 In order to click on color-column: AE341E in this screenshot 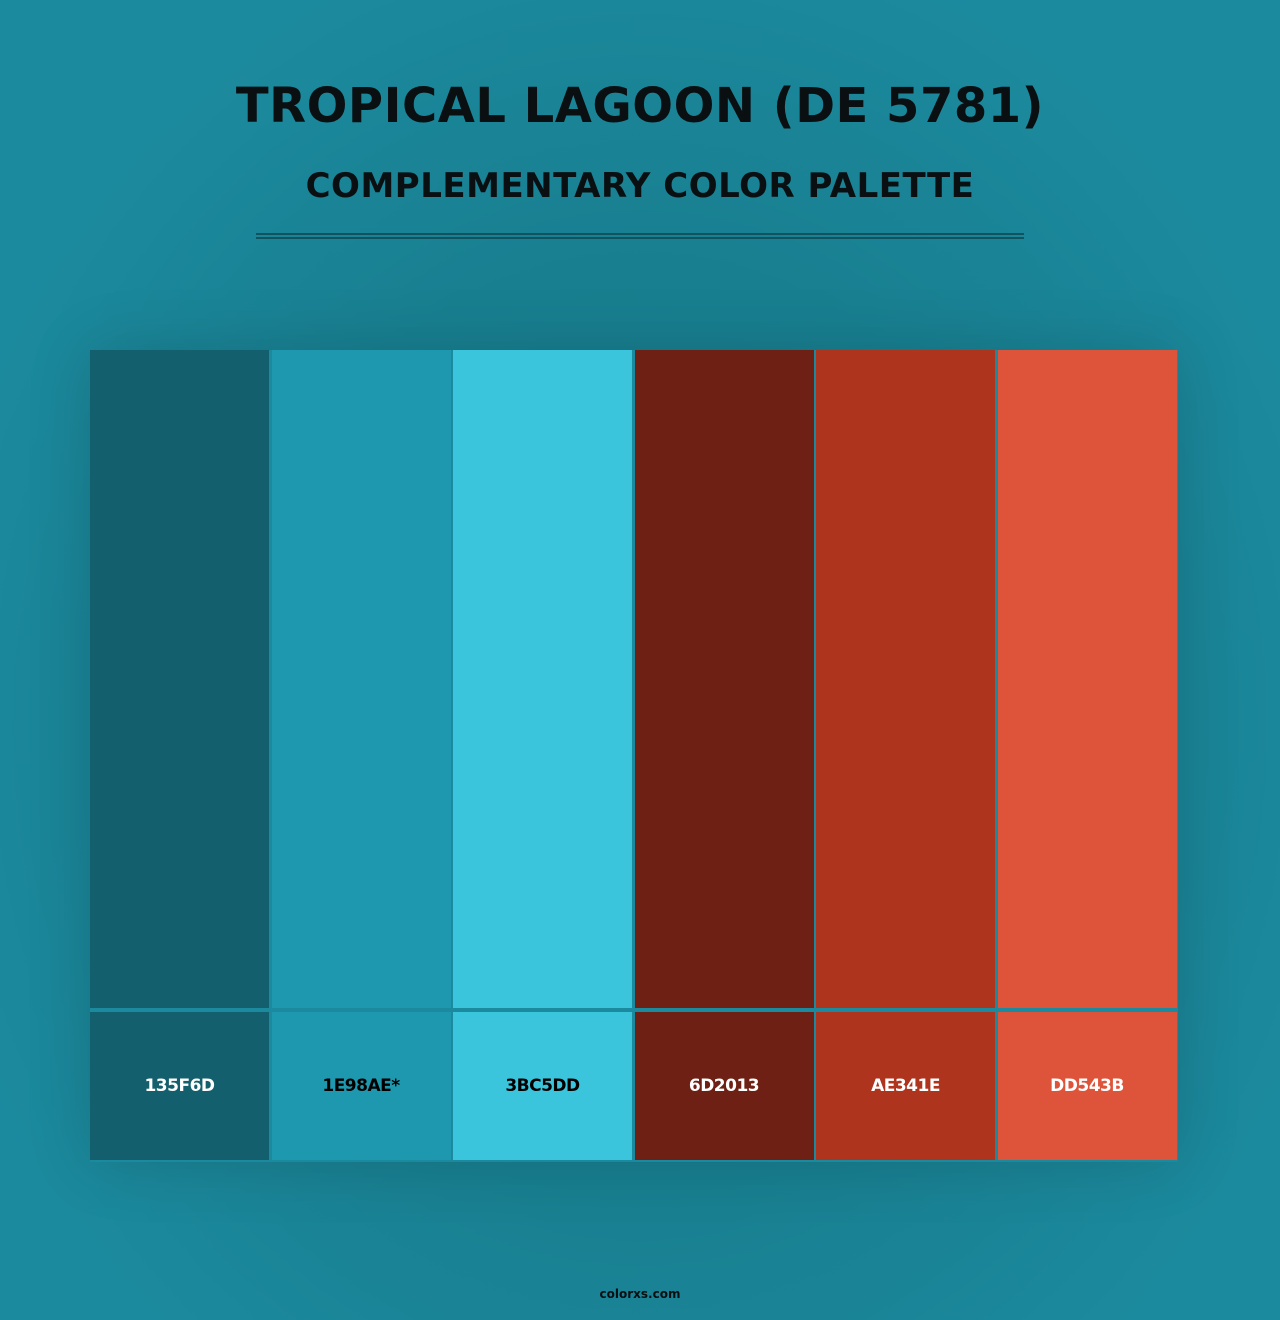, I will do `click(905, 756)`.